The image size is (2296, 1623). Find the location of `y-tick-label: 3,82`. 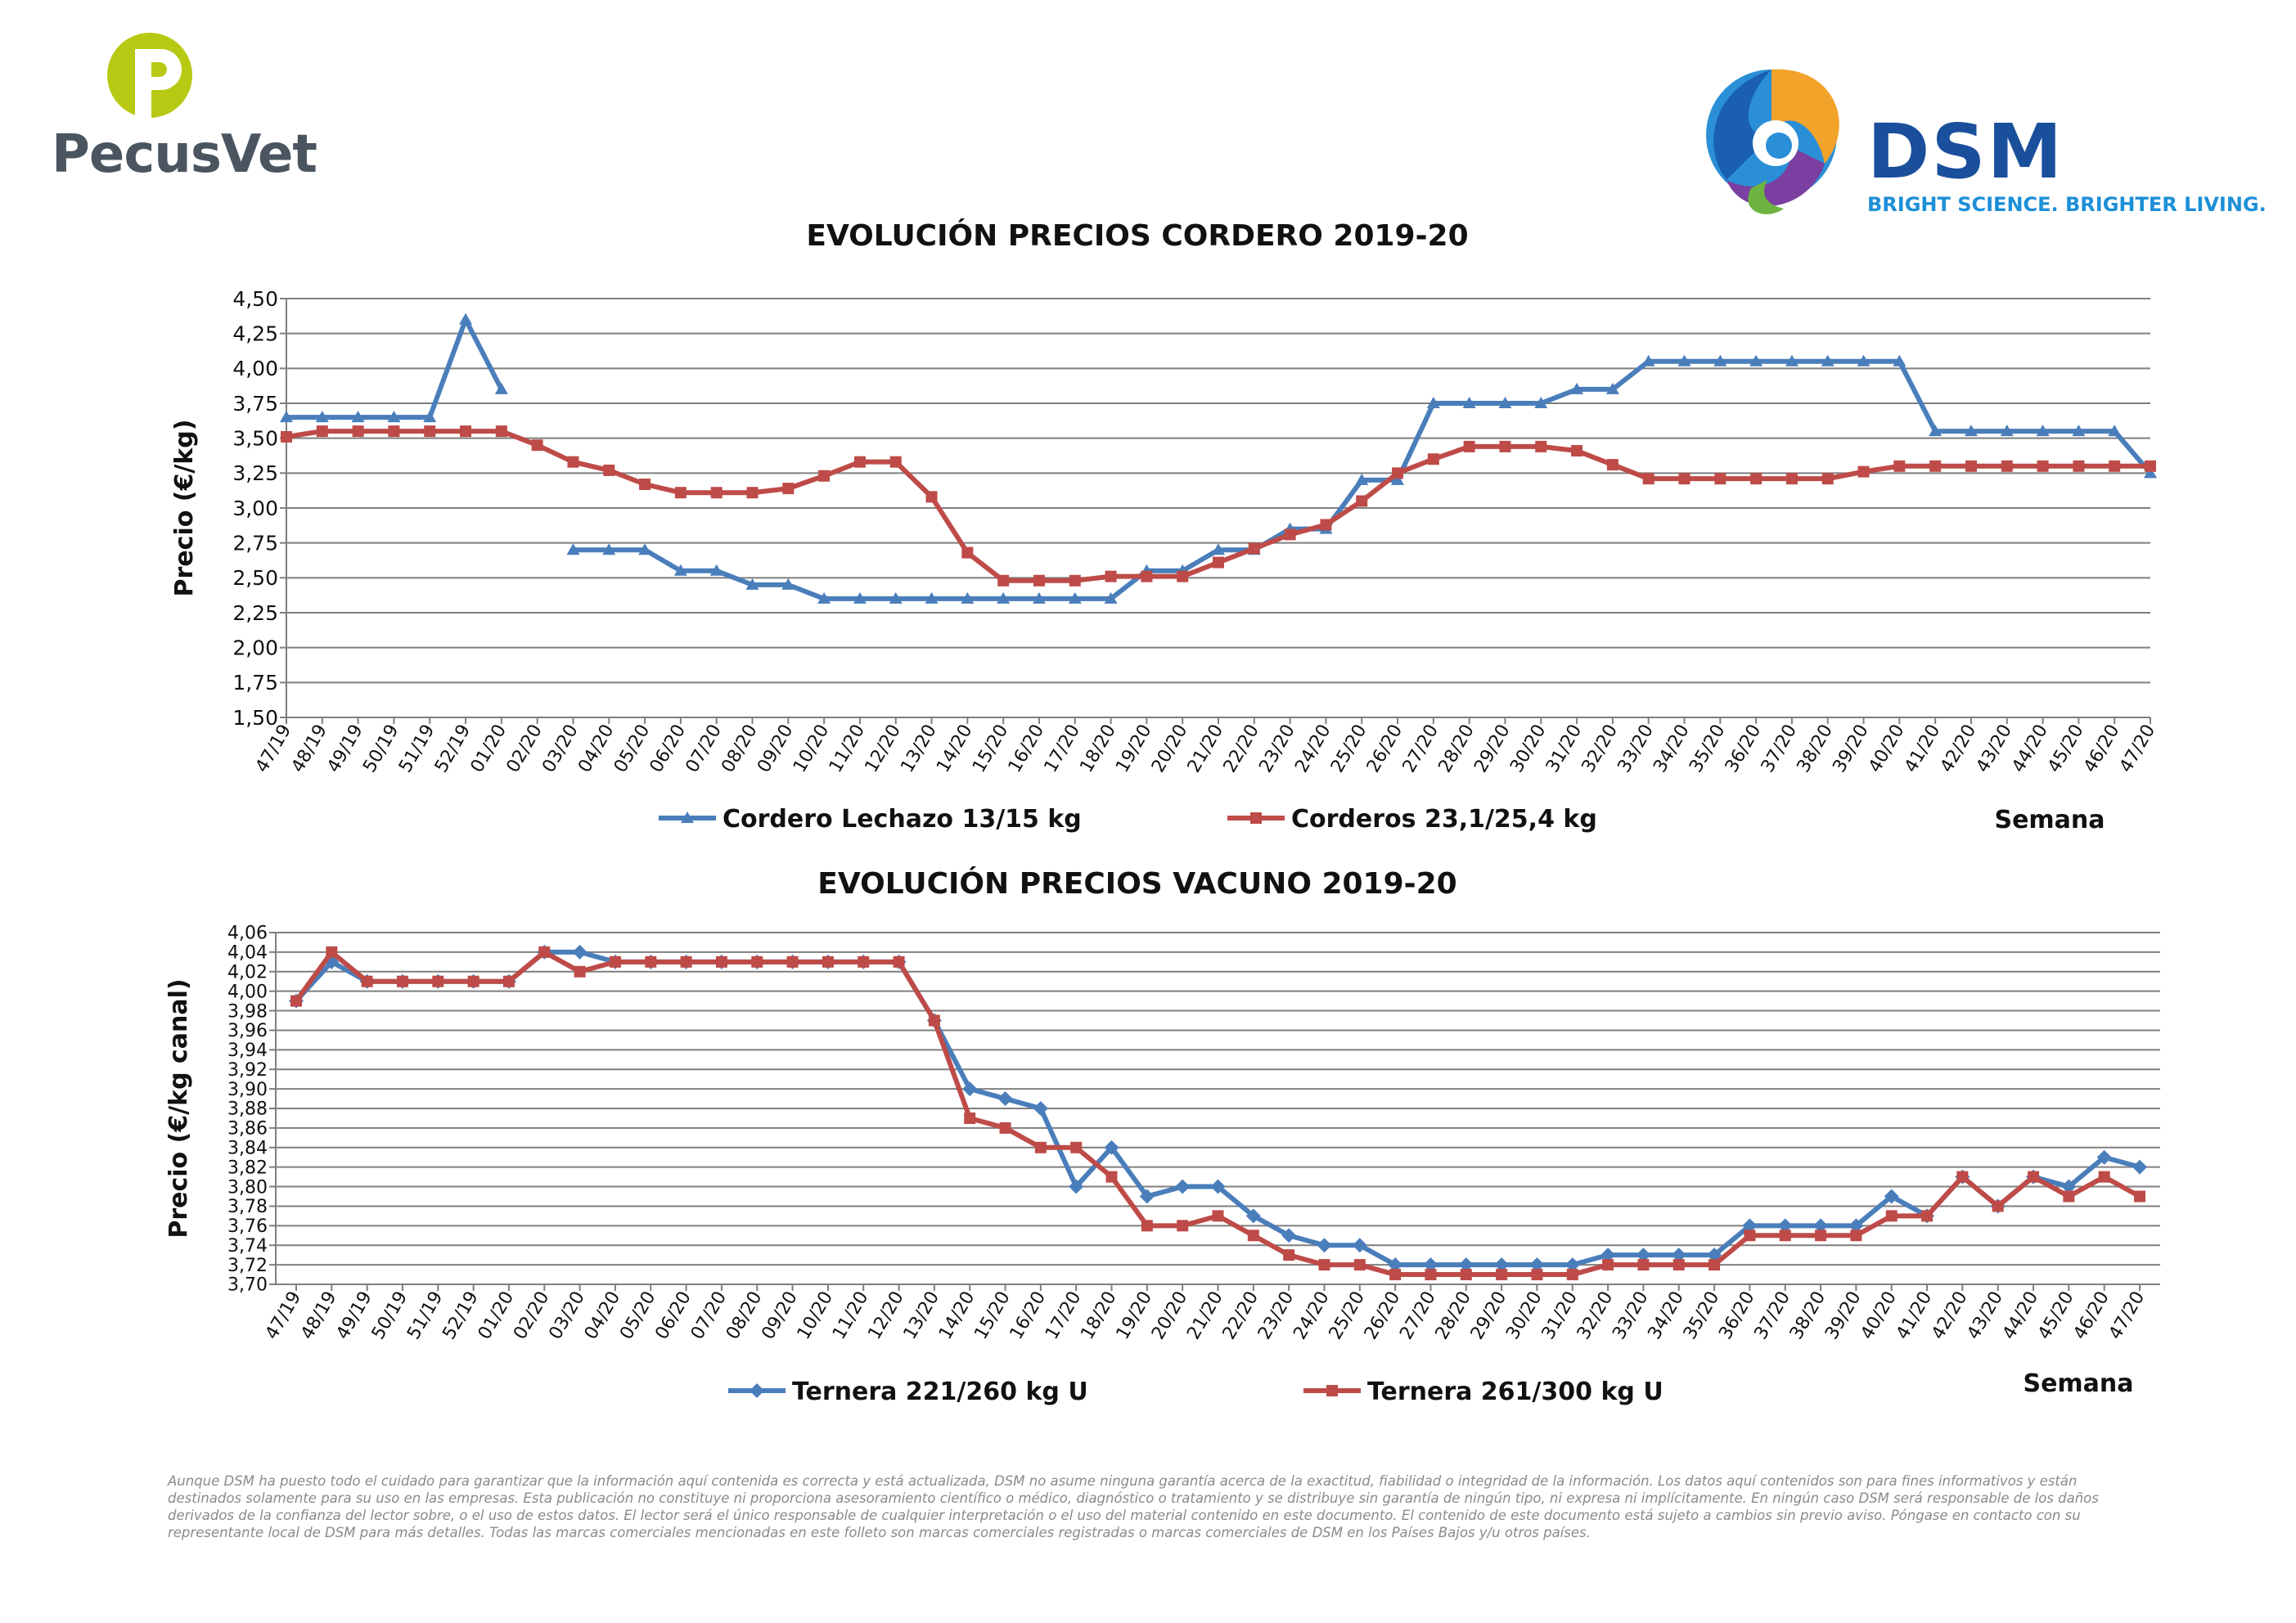

y-tick-label: 3,82 is located at coordinates (247, 1168).